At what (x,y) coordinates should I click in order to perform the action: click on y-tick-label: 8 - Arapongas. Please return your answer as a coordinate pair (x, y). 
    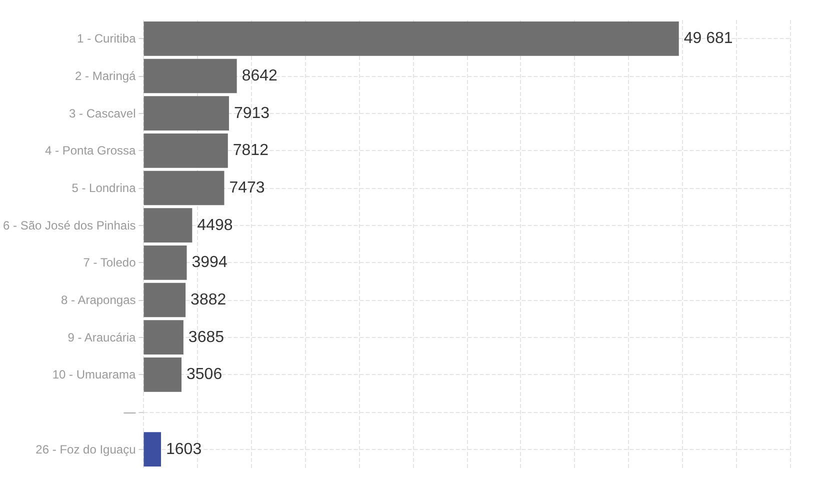
    Looking at the image, I should click on (98, 300).